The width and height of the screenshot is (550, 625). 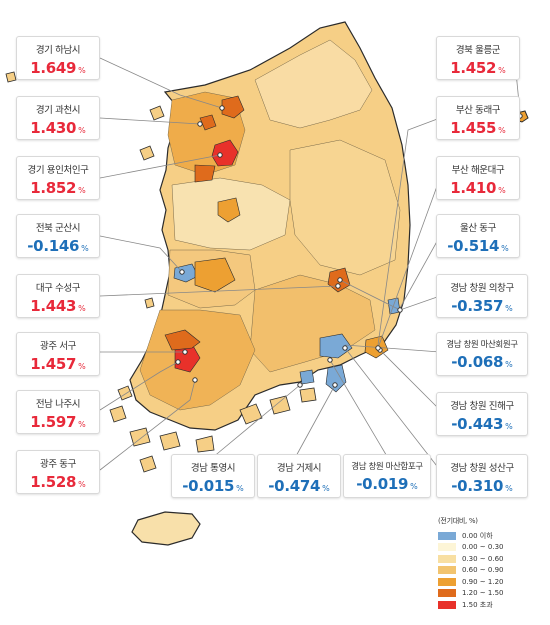 What do you see at coordinates (53, 246) in the screenshot?
I see `callout-value: -0.146` at bounding box center [53, 246].